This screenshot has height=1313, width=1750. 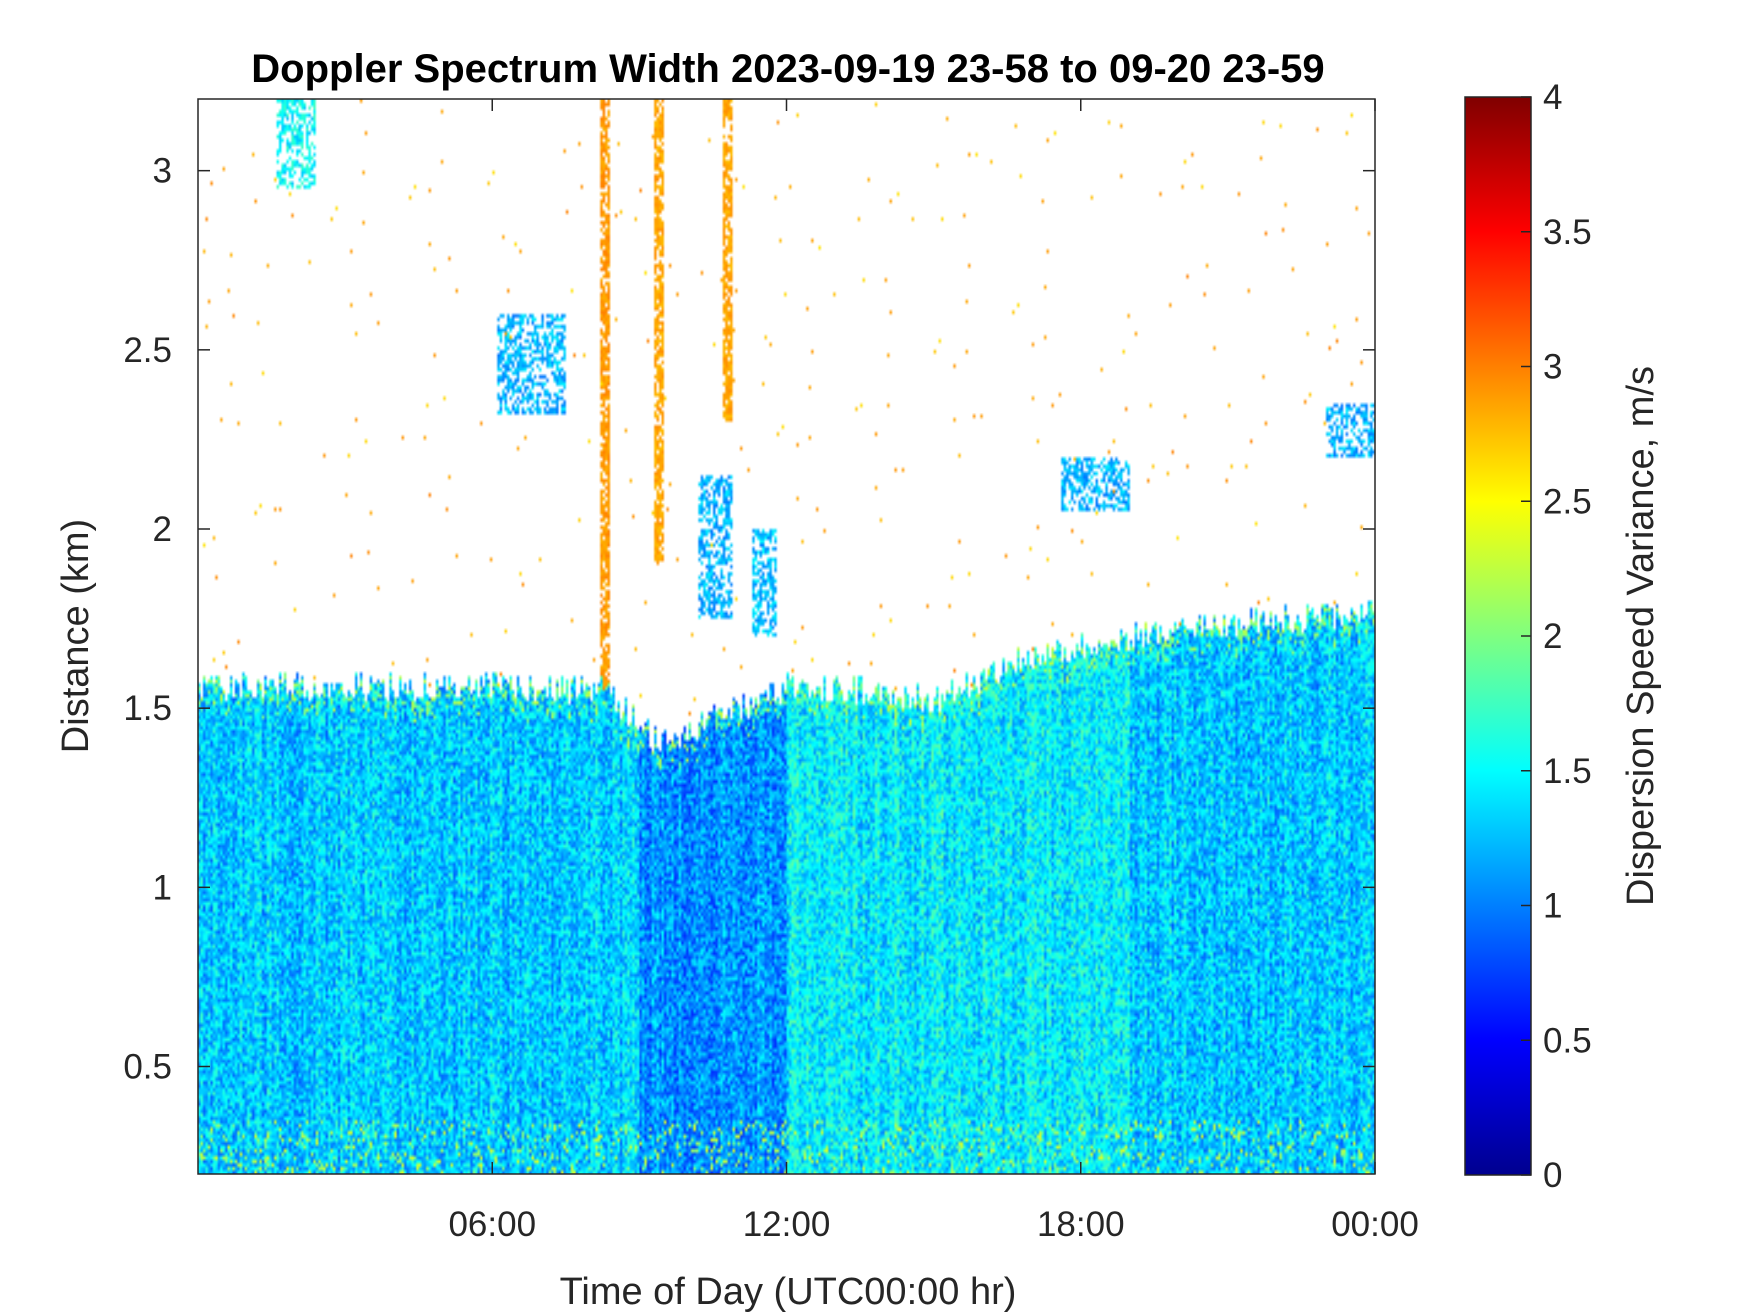 I want to click on colorbar-tick-label: 3.5, so click(x=1567, y=232).